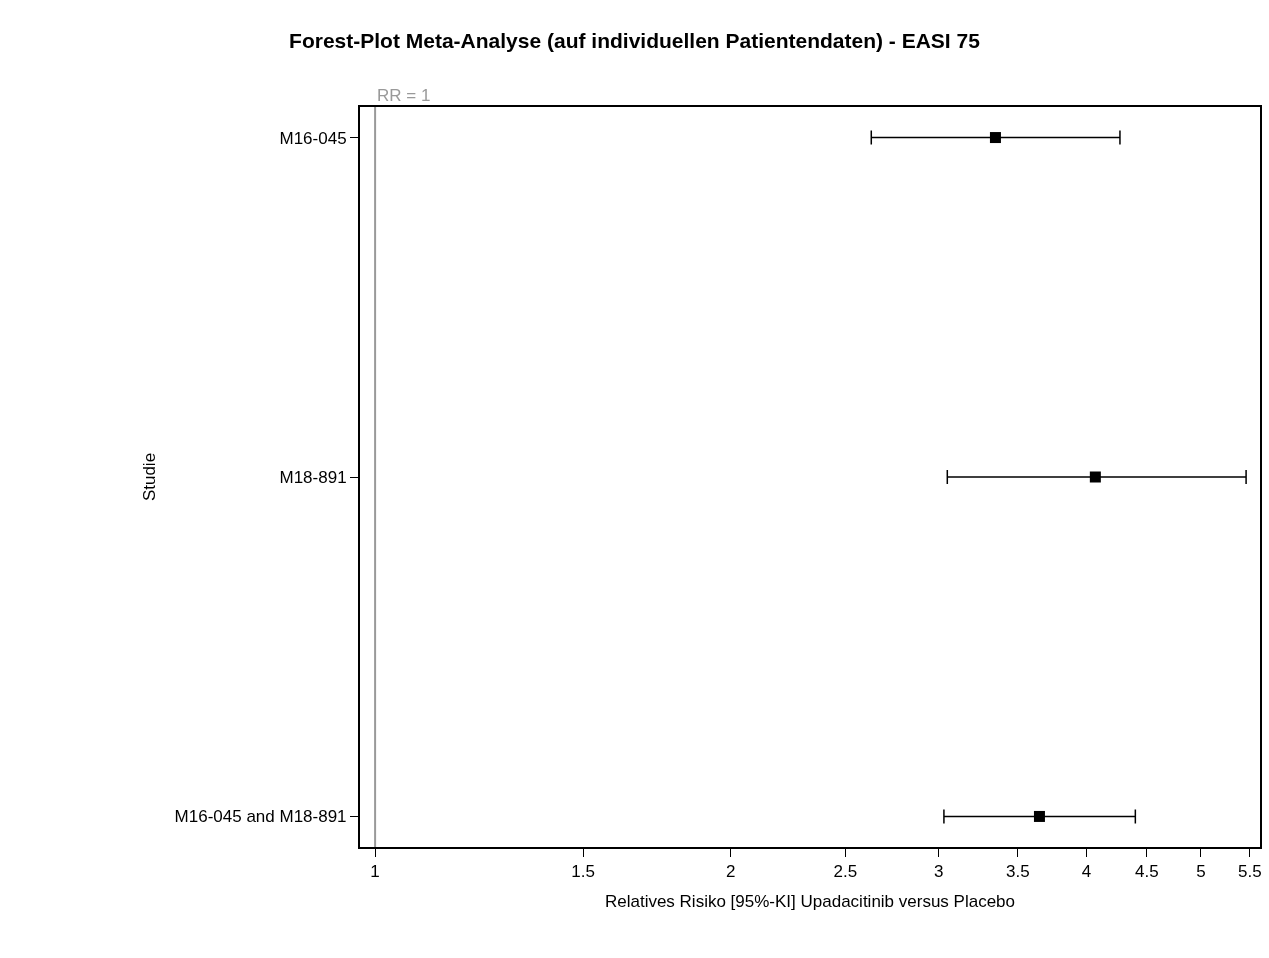  I want to click on y-tick-label: M16-045, so click(313, 138).